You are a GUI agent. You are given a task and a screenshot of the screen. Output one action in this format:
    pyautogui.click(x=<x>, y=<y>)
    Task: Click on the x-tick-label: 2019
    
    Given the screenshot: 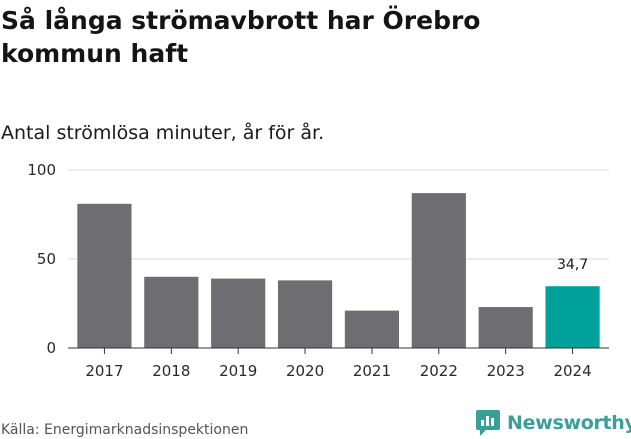 What is the action you would take?
    pyautogui.click(x=238, y=371)
    